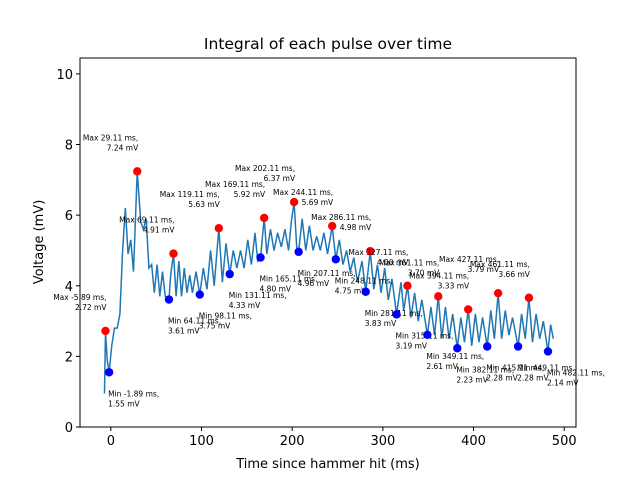 This screenshot has width=640, height=480. I want to click on annotation: Max 119.11 ms,, so click(190, 194).